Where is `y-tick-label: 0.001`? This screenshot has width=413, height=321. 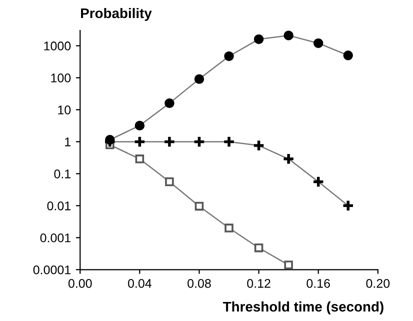
y-tick-label: 0.001 is located at coordinates (55, 237).